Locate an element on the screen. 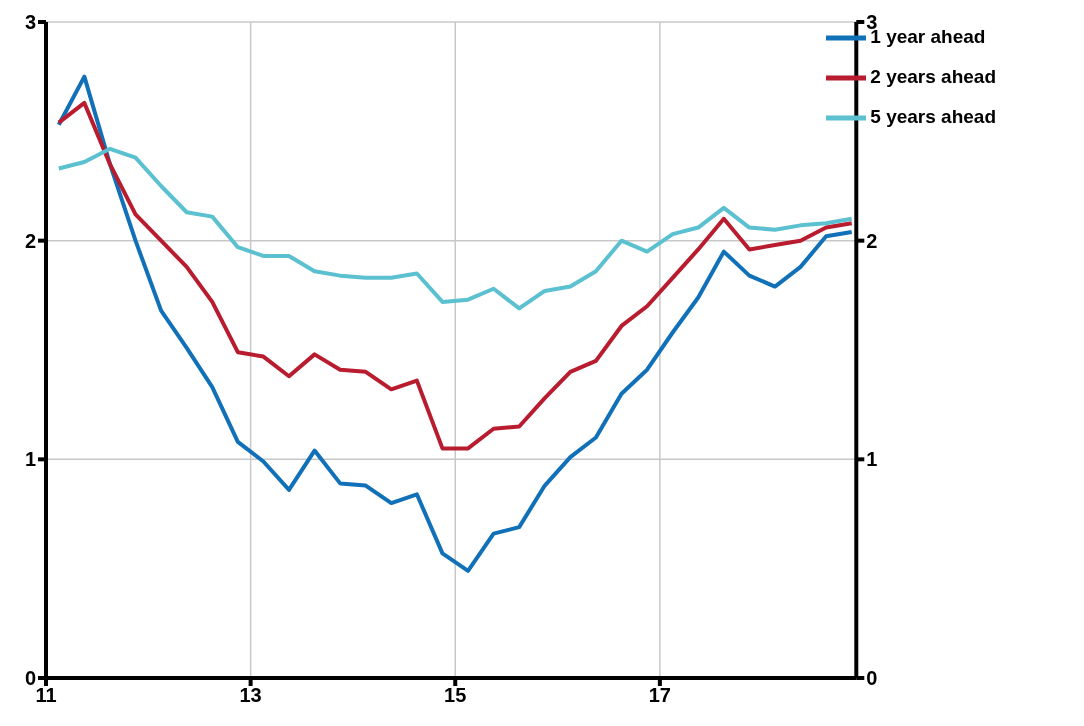 This screenshot has width=1084, height=726. legend-label: 2 years ahead is located at coordinates (933, 77).